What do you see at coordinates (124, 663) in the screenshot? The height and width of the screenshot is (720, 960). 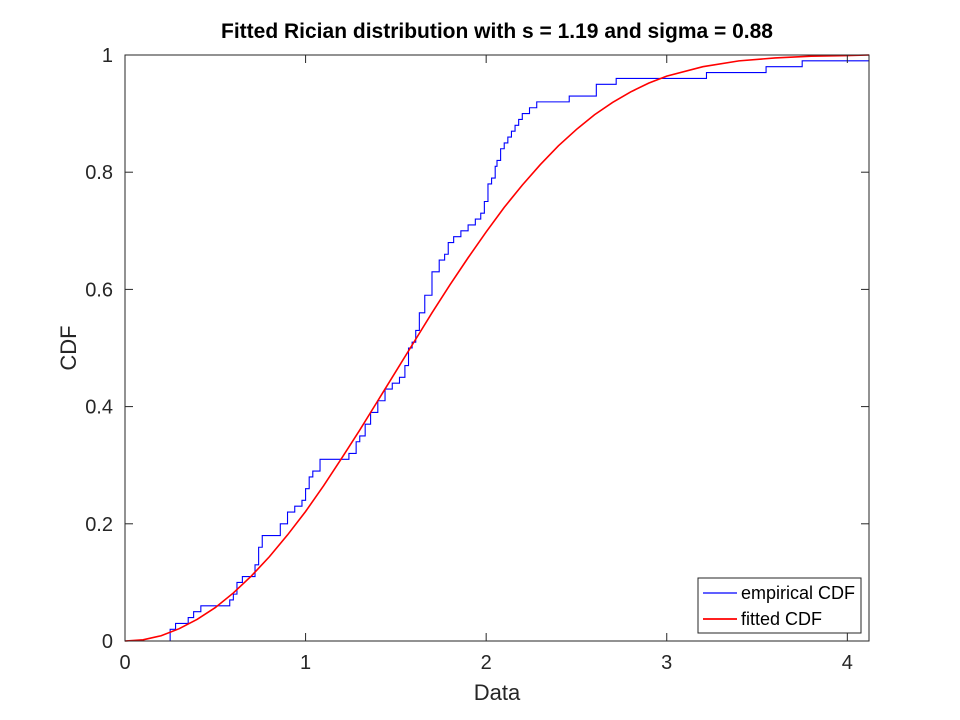 I see `x-tick-label: 0` at bounding box center [124, 663].